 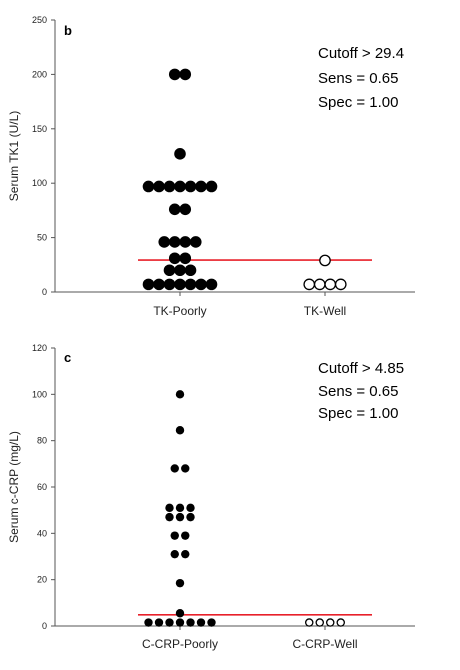 I want to click on x-category-label: TK-Well, so click(x=325, y=311).